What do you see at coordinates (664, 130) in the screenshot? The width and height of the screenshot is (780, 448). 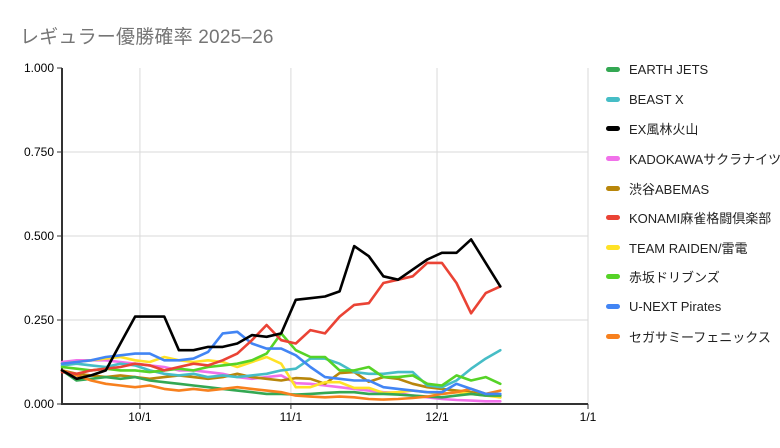 I see `legend-label: EX風林火山` at bounding box center [664, 130].